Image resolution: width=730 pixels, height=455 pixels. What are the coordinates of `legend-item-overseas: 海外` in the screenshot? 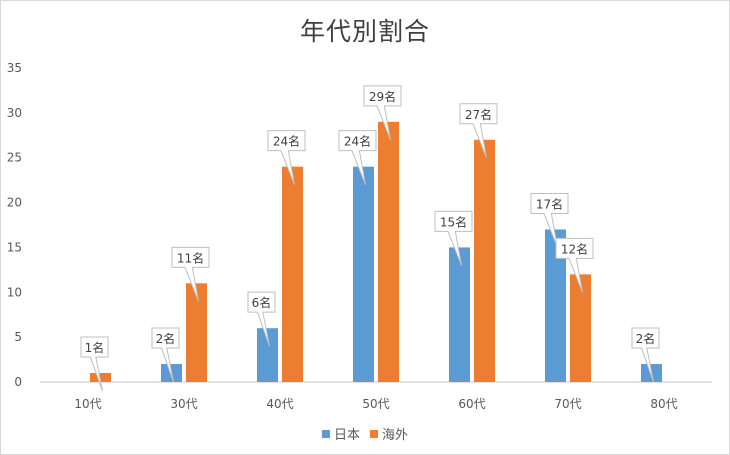 It's located at (389, 433).